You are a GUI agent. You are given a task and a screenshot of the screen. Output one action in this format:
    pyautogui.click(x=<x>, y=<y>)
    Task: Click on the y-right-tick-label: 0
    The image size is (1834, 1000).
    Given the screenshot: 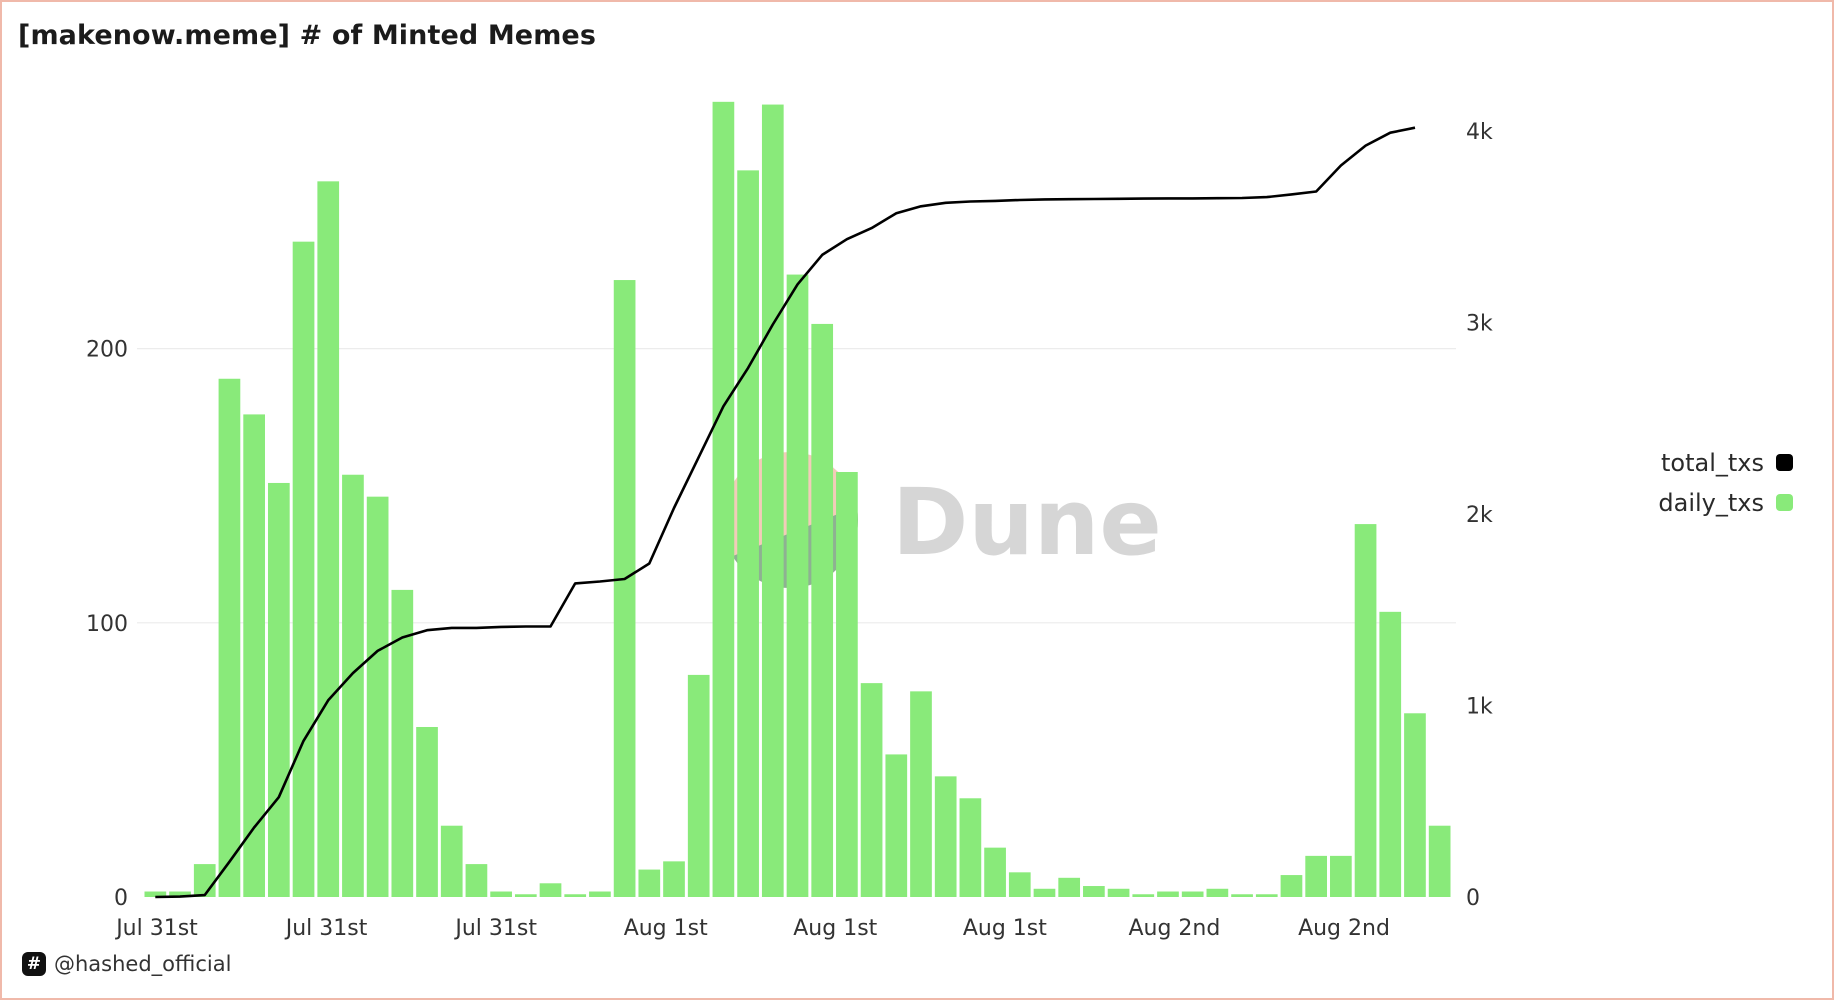 What is the action you would take?
    pyautogui.click(x=1473, y=898)
    